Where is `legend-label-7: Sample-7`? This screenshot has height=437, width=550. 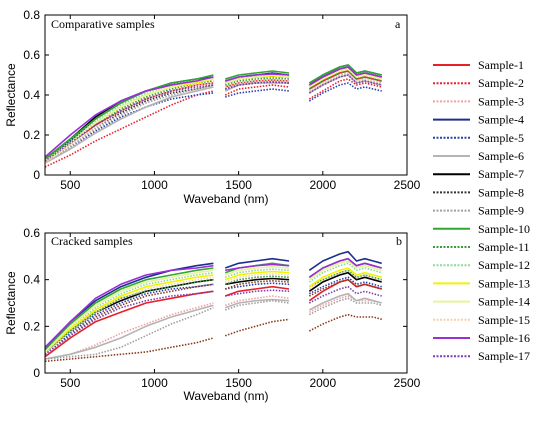 legend-label-7: Sample-7 is located at coordinates (501, 174).